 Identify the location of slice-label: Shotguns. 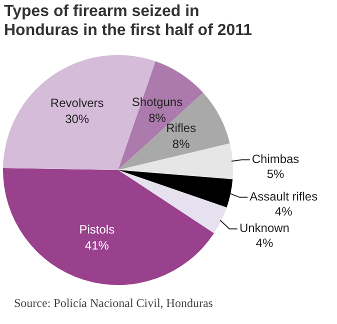
(157, 101).